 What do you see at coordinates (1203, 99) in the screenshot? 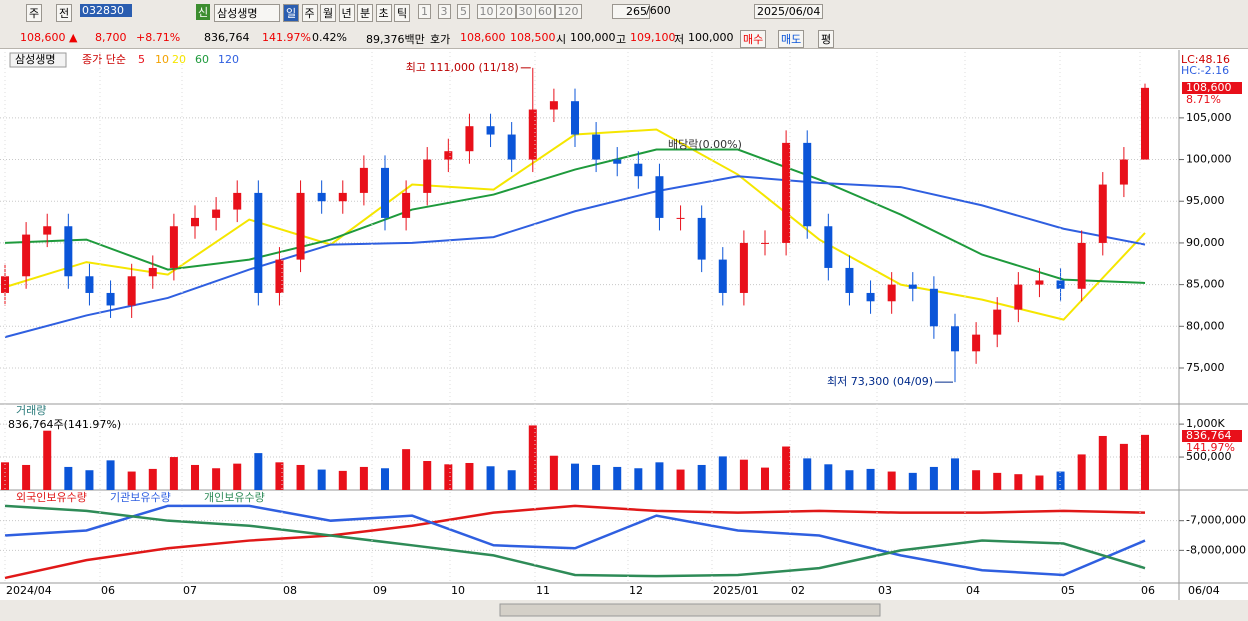
I see `last-change: 8.71%` at bounding box center [1203, 99].